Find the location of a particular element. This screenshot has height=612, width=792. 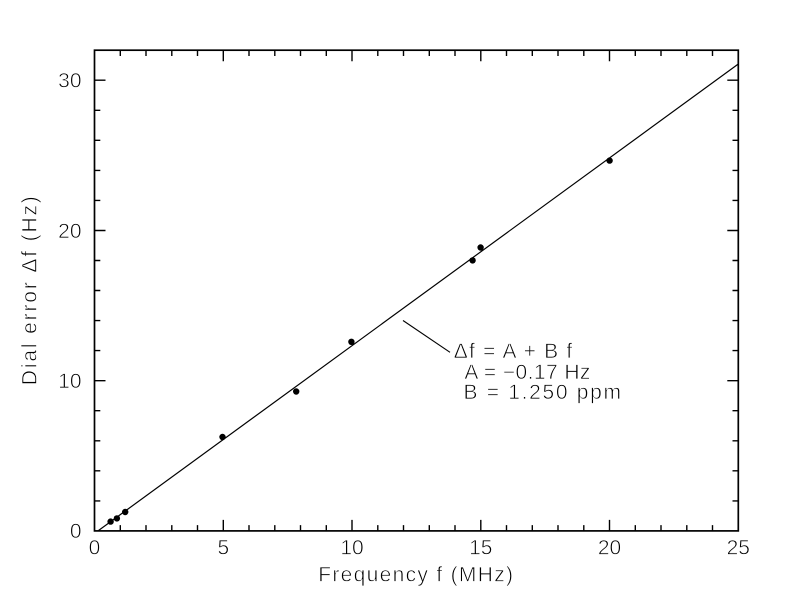

svg-text: 30 is located at coordinates (69, 81).